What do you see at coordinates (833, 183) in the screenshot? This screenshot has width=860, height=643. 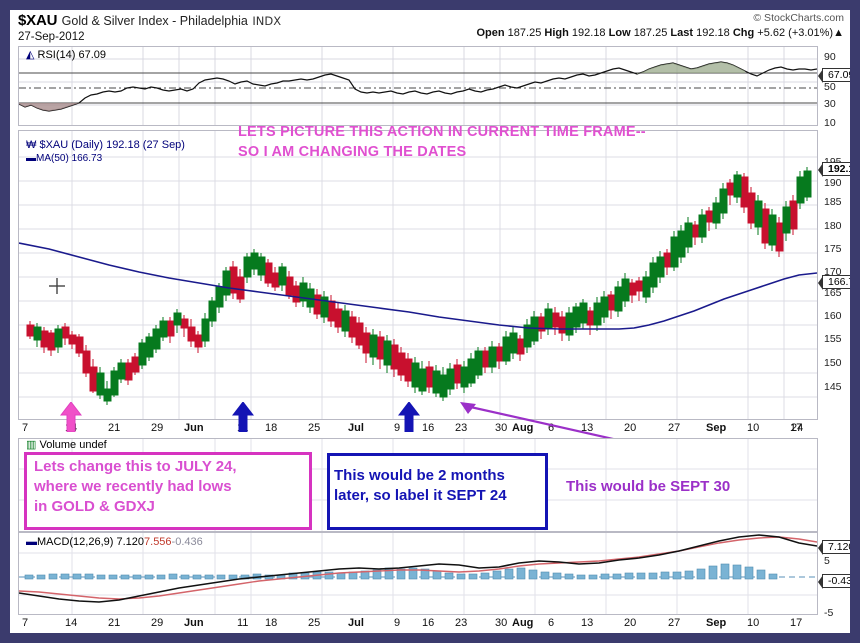 I see `price-tick-190: 190` at bounding box center [833, 183].